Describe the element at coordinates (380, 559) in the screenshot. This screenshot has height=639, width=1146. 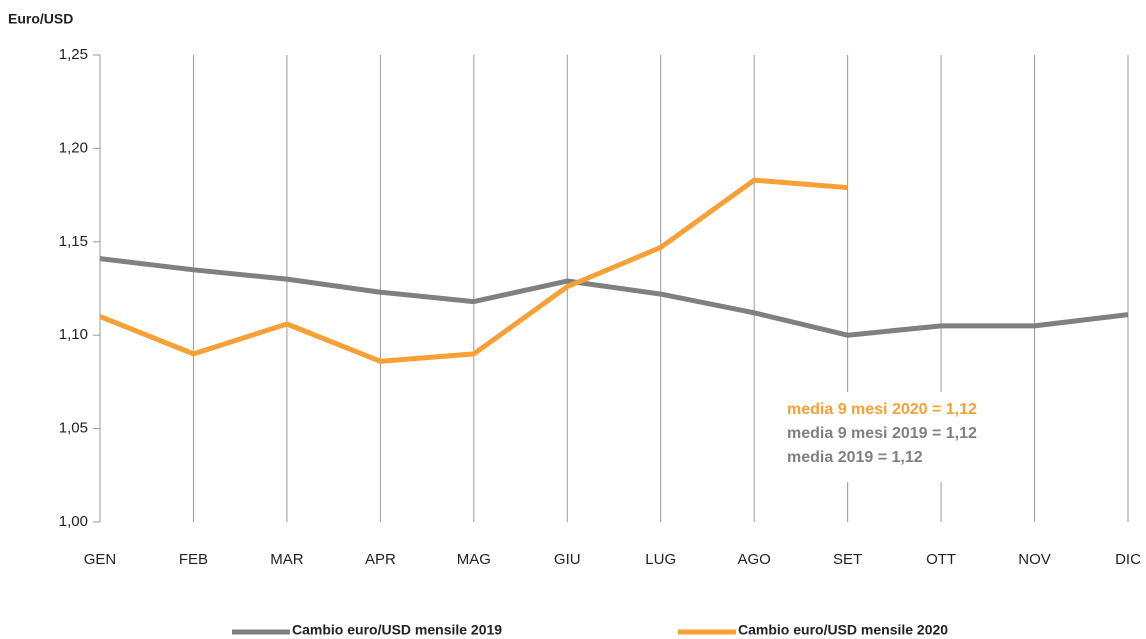
I see `x-tick-label: APR` at that location.